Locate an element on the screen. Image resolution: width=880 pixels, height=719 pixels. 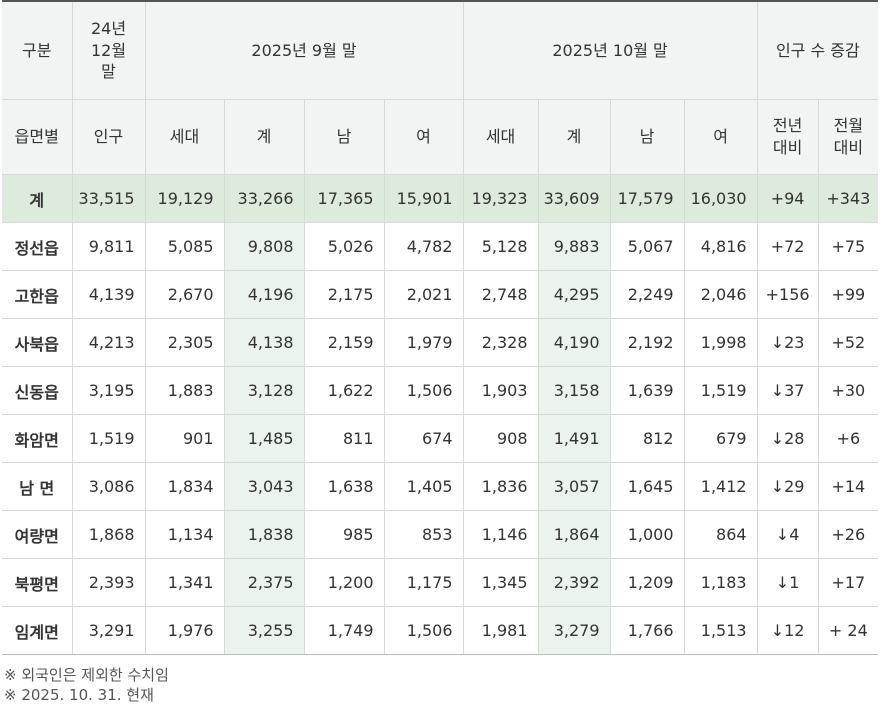
change-prev-month-cell: +26 is located at coordinates (848, 534).